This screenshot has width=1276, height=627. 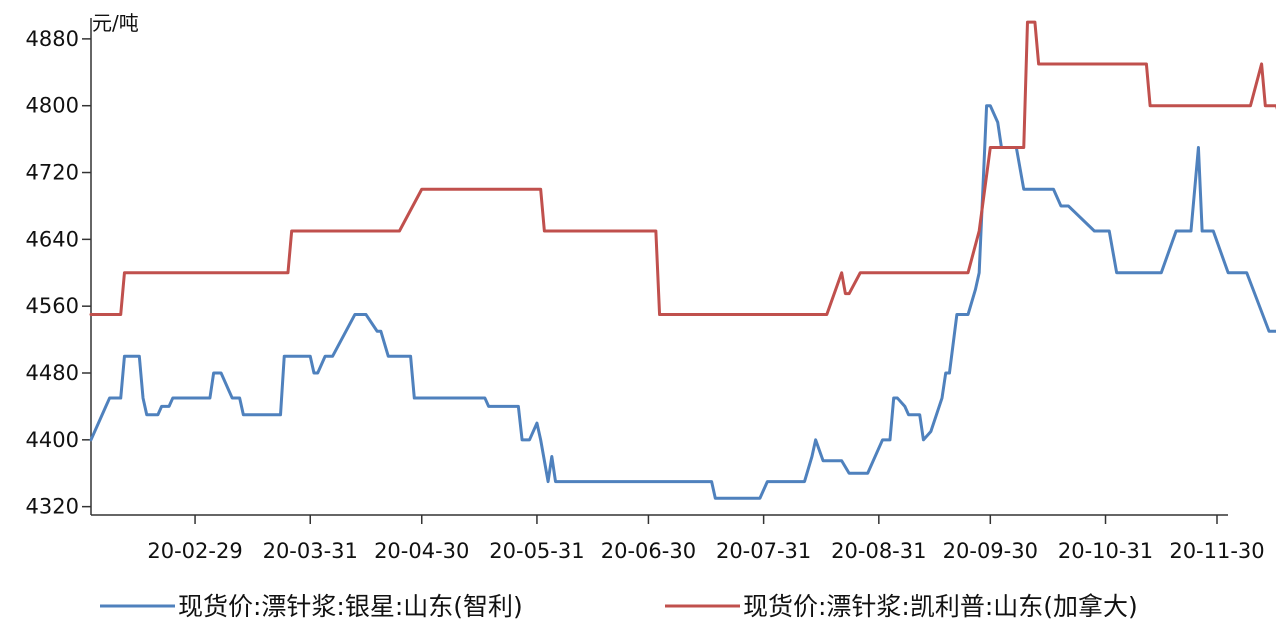 I want to click on x-tick-label: 20-11-30, so click(x=1216, y=551).